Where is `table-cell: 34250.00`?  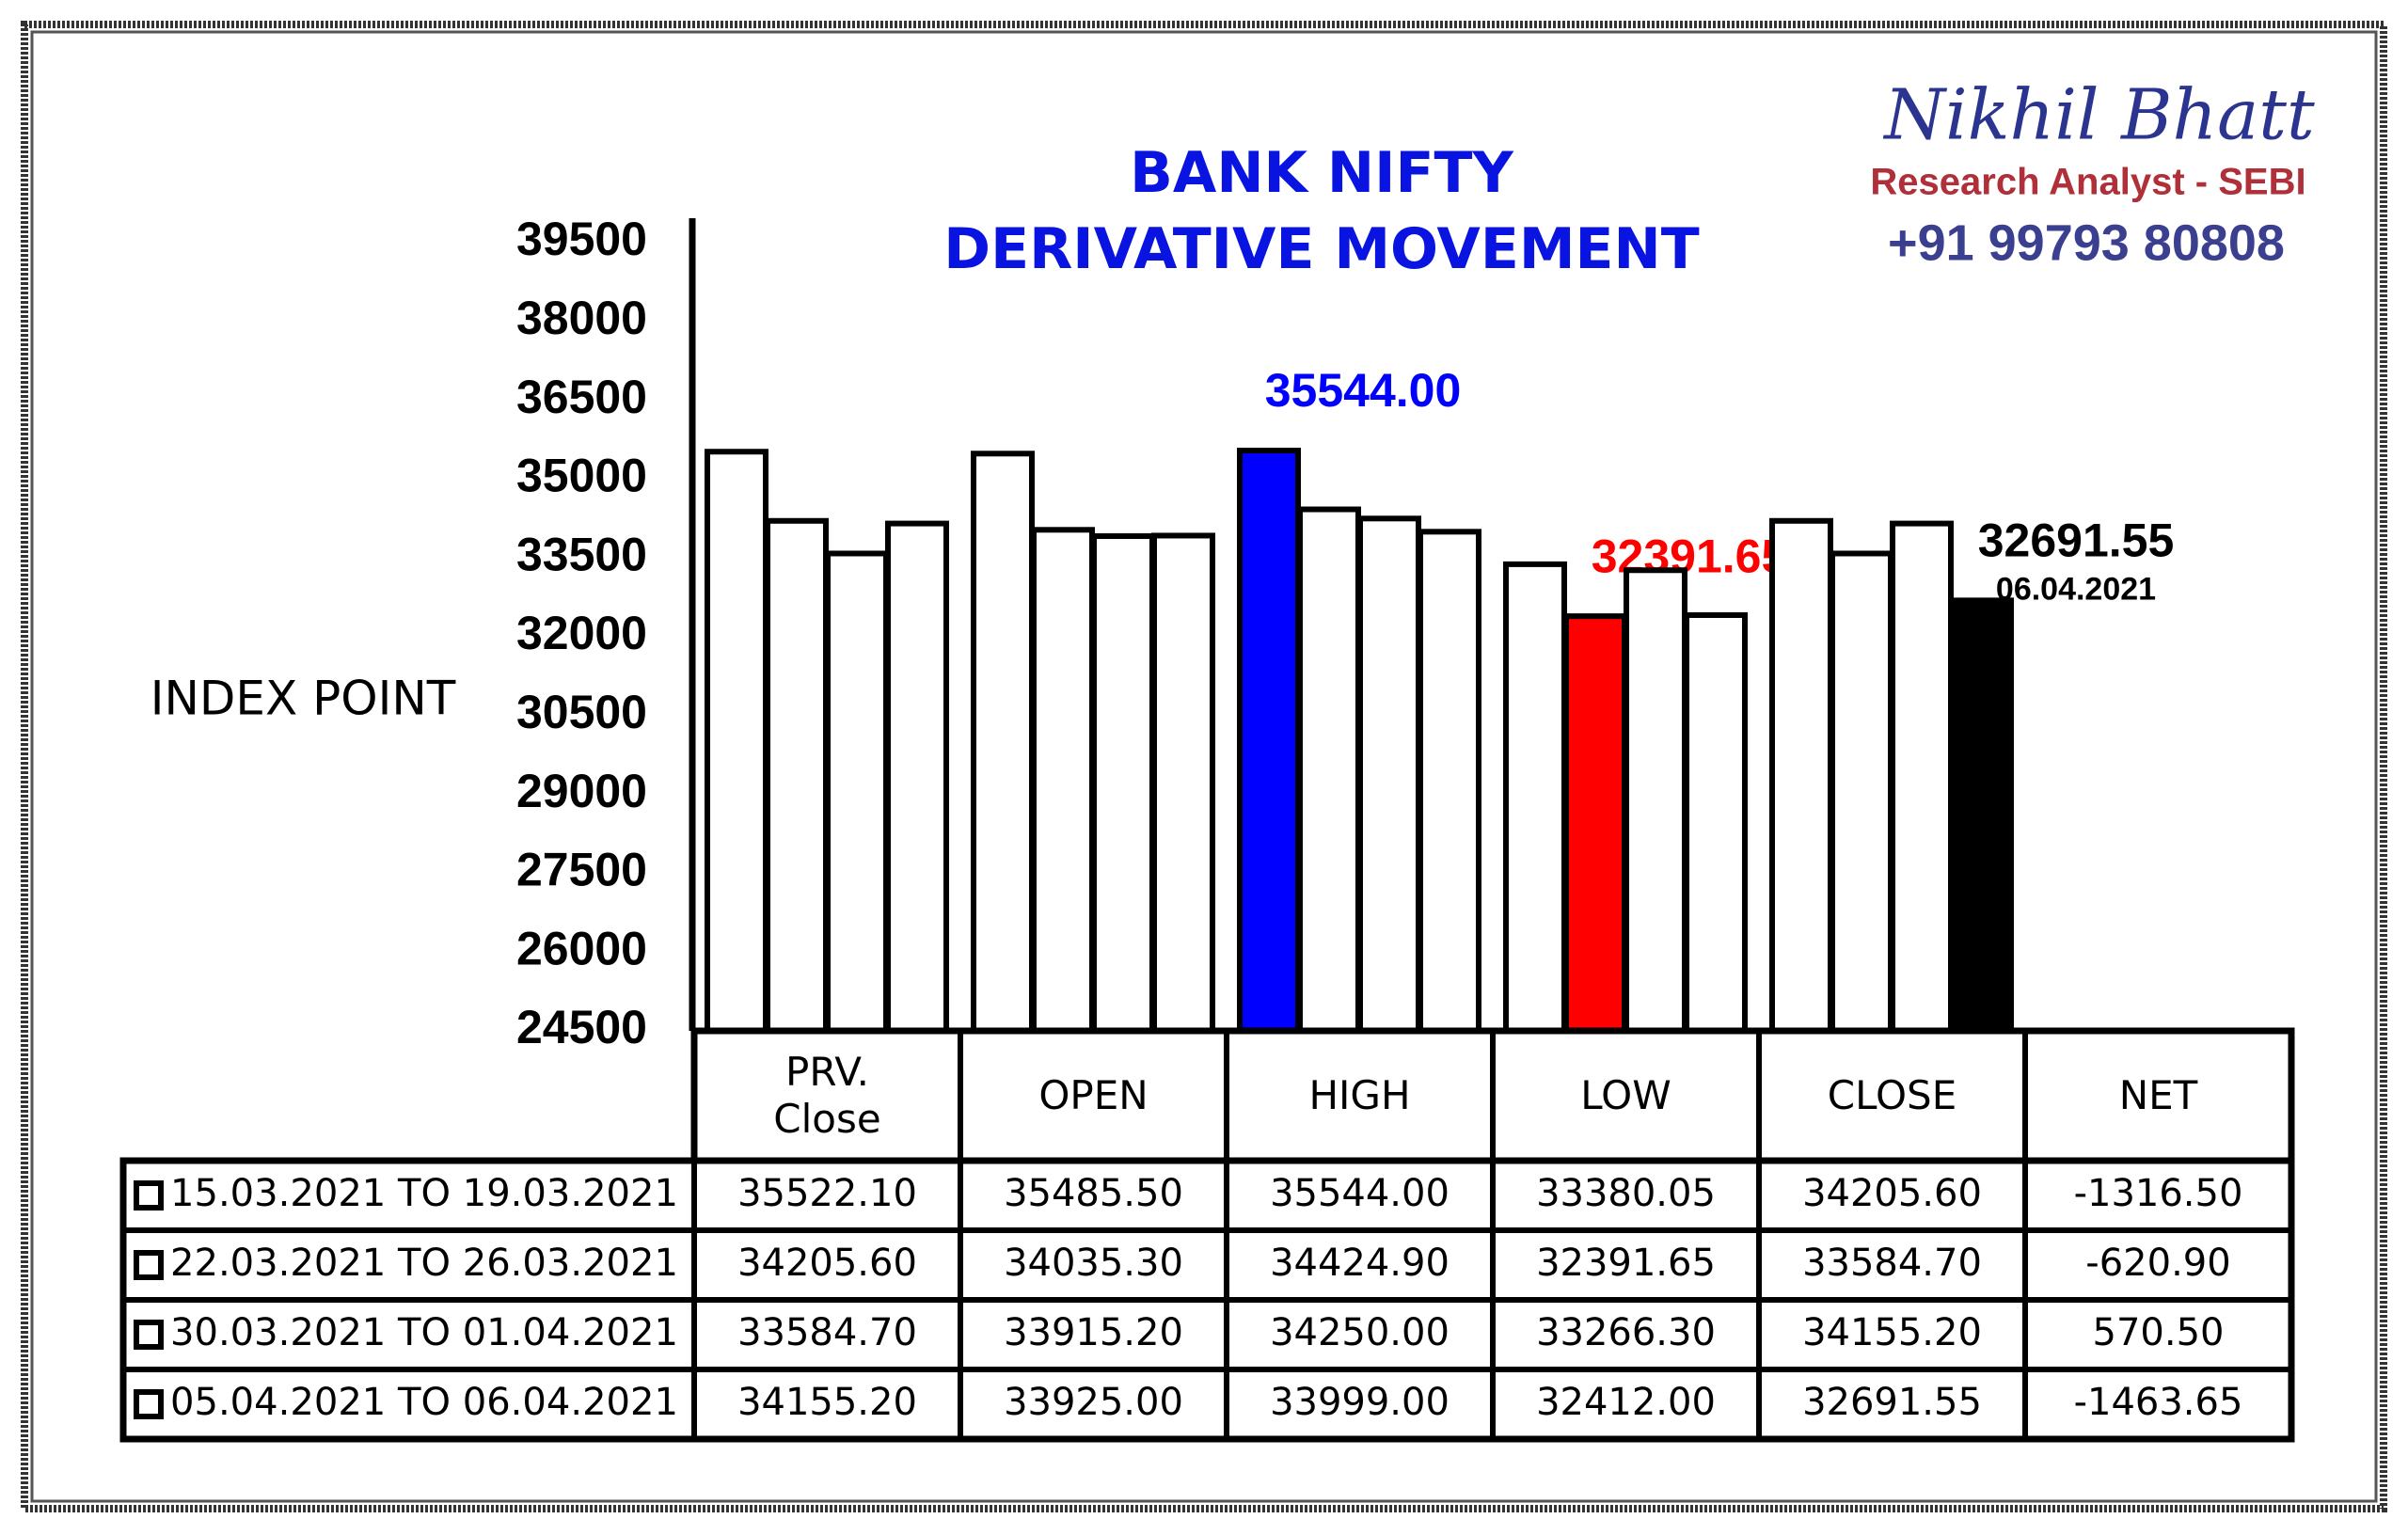
table-cell: 34250.00 is located at coordinates (1360, 1332).